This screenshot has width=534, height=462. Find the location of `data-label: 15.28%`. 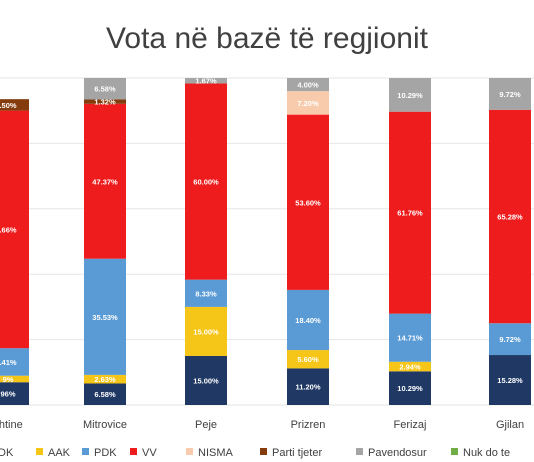

data-label: 15.28% is located at coordinates (510, 380).